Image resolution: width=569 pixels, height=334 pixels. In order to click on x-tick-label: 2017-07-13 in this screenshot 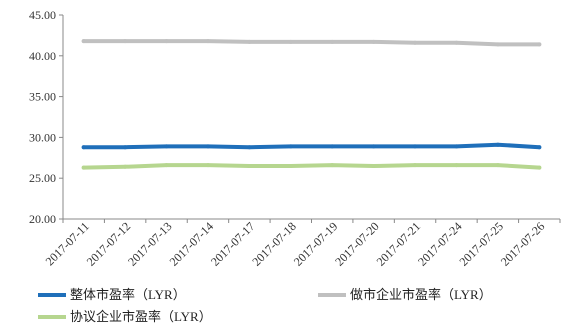, I will do `click(149, 243)`.